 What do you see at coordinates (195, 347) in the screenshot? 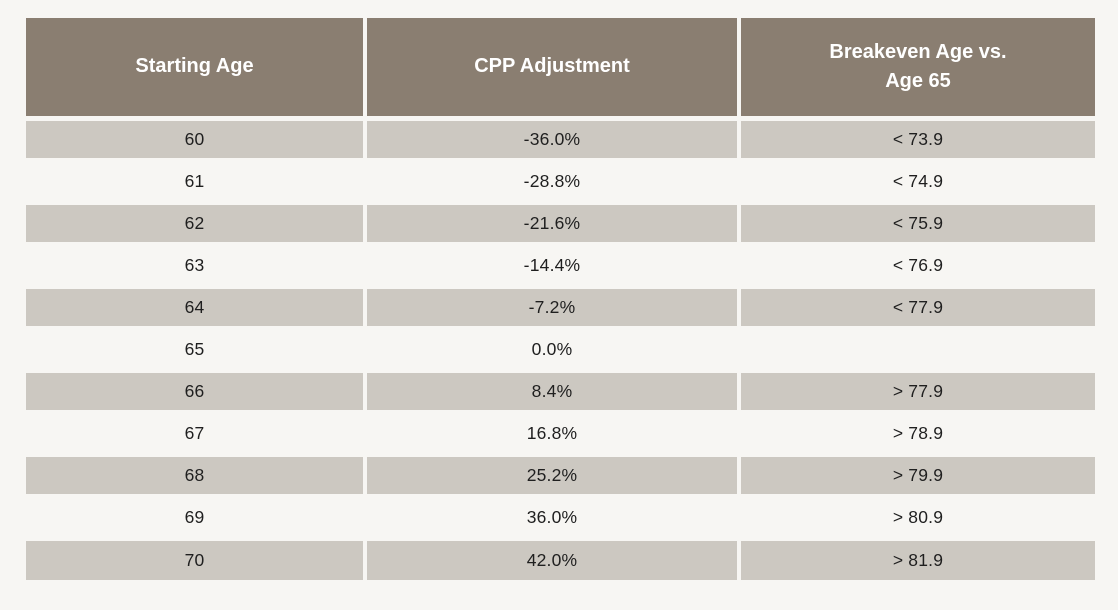
I see `cell-starting-age: 65` at bounding box center [195, 347].